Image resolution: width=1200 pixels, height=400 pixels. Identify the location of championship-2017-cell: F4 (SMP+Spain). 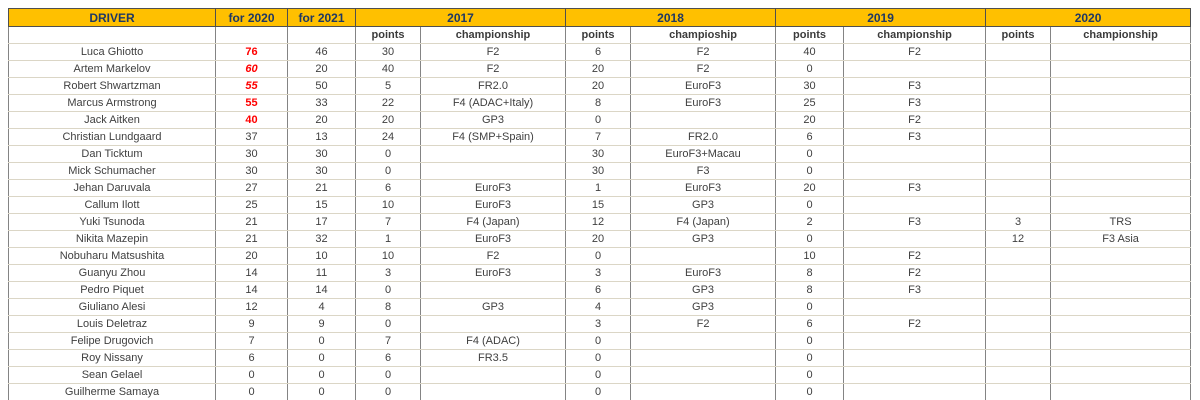
(493, 137).